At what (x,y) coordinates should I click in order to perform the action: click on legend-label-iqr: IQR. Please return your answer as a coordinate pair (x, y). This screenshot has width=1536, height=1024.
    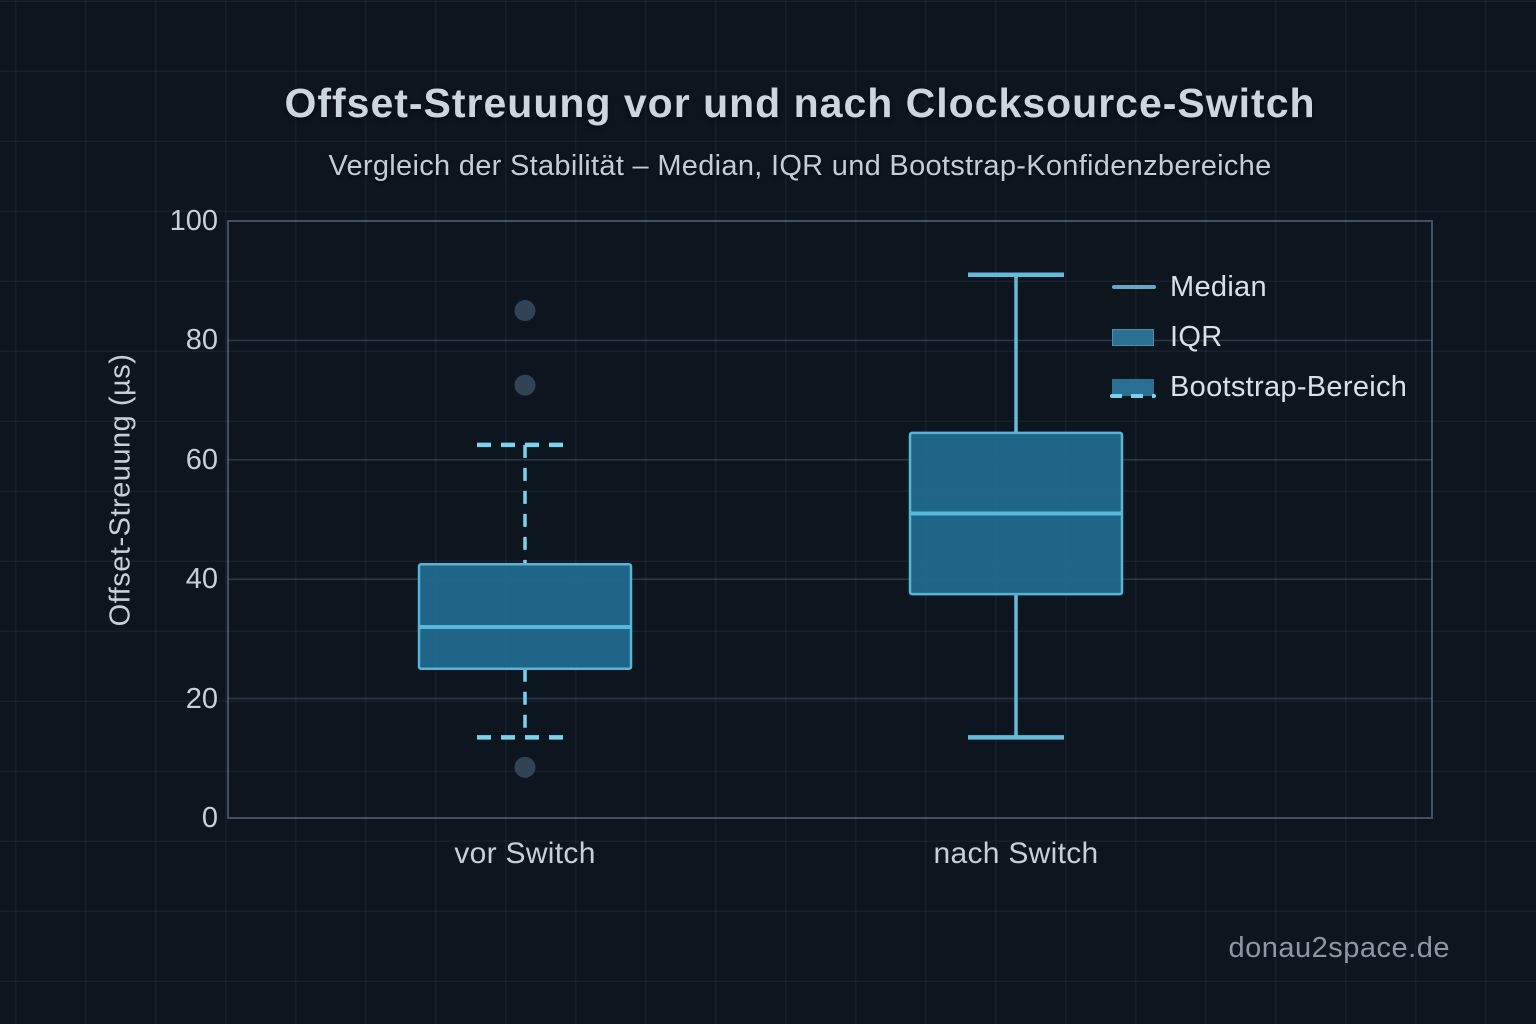
    Looking at the image, I should click on (1196, 336).